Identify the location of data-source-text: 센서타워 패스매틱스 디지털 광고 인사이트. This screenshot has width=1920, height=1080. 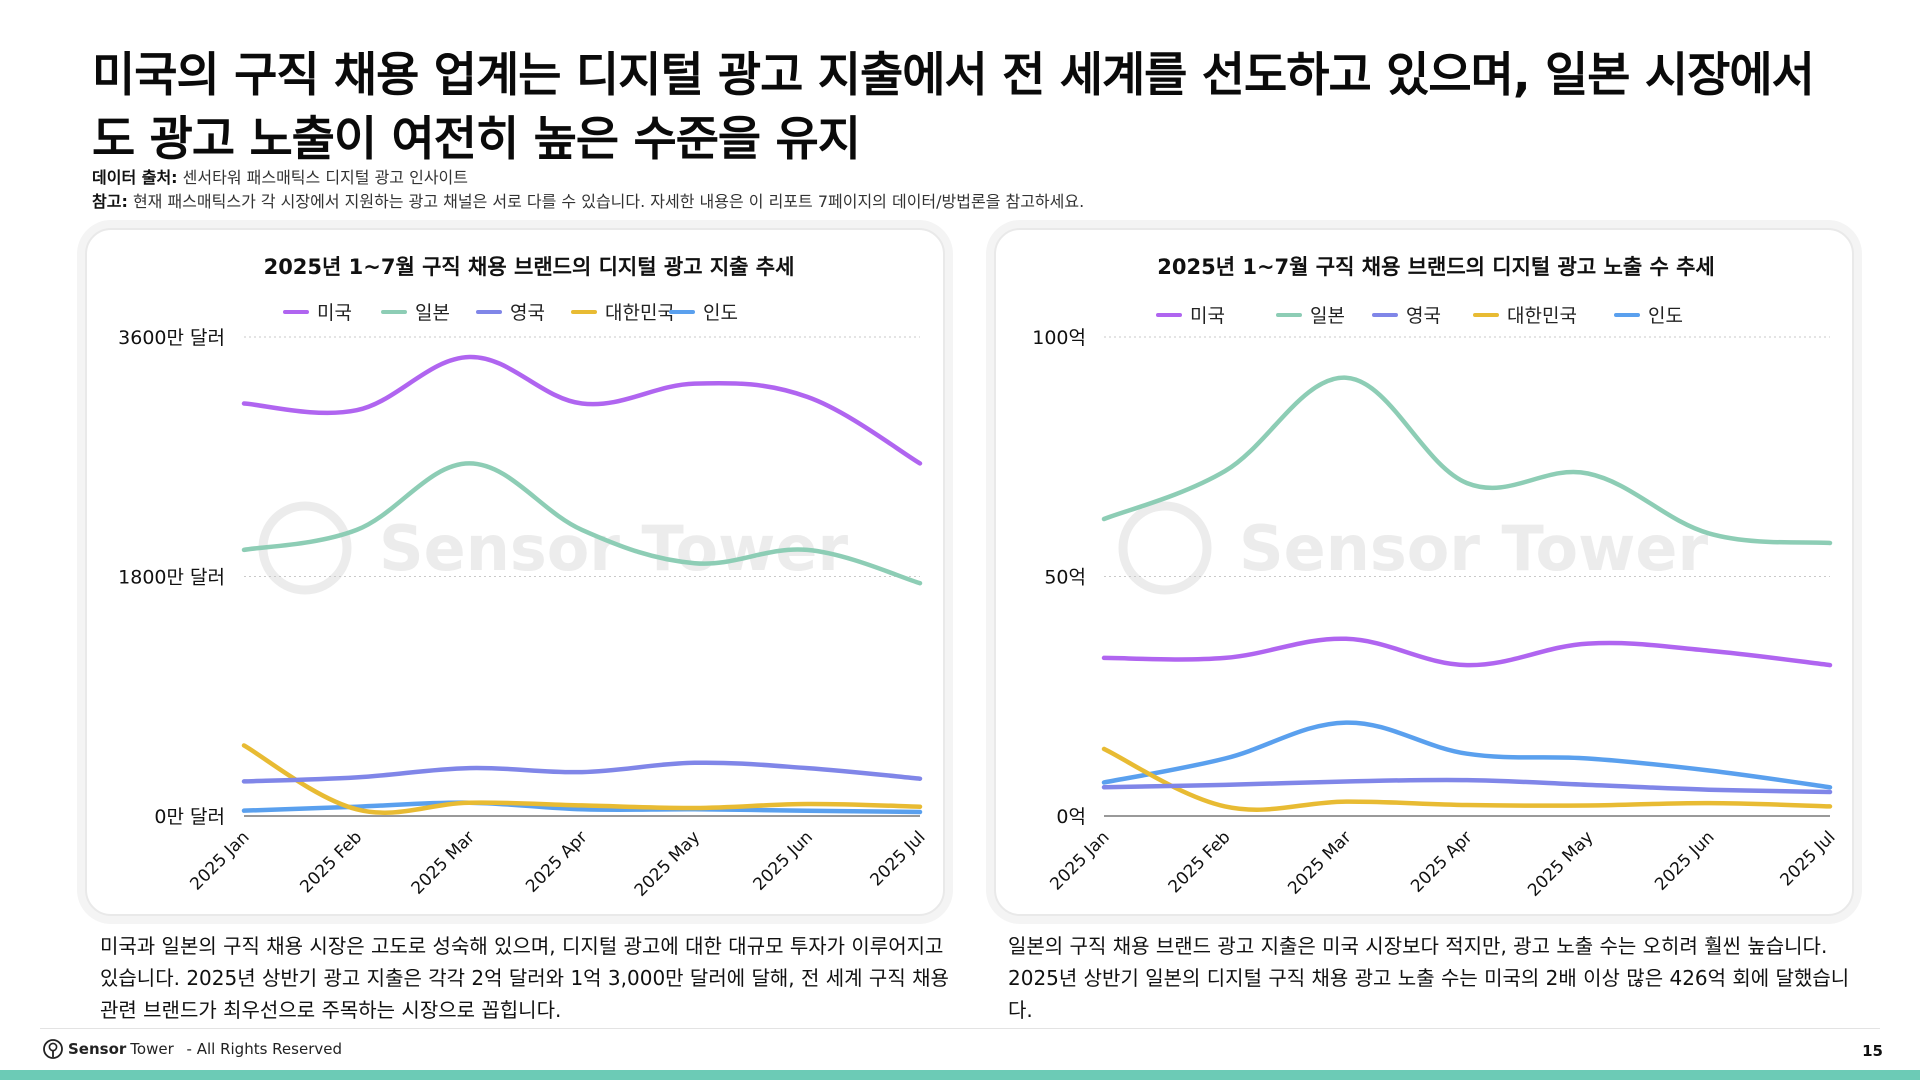
(325, 177).